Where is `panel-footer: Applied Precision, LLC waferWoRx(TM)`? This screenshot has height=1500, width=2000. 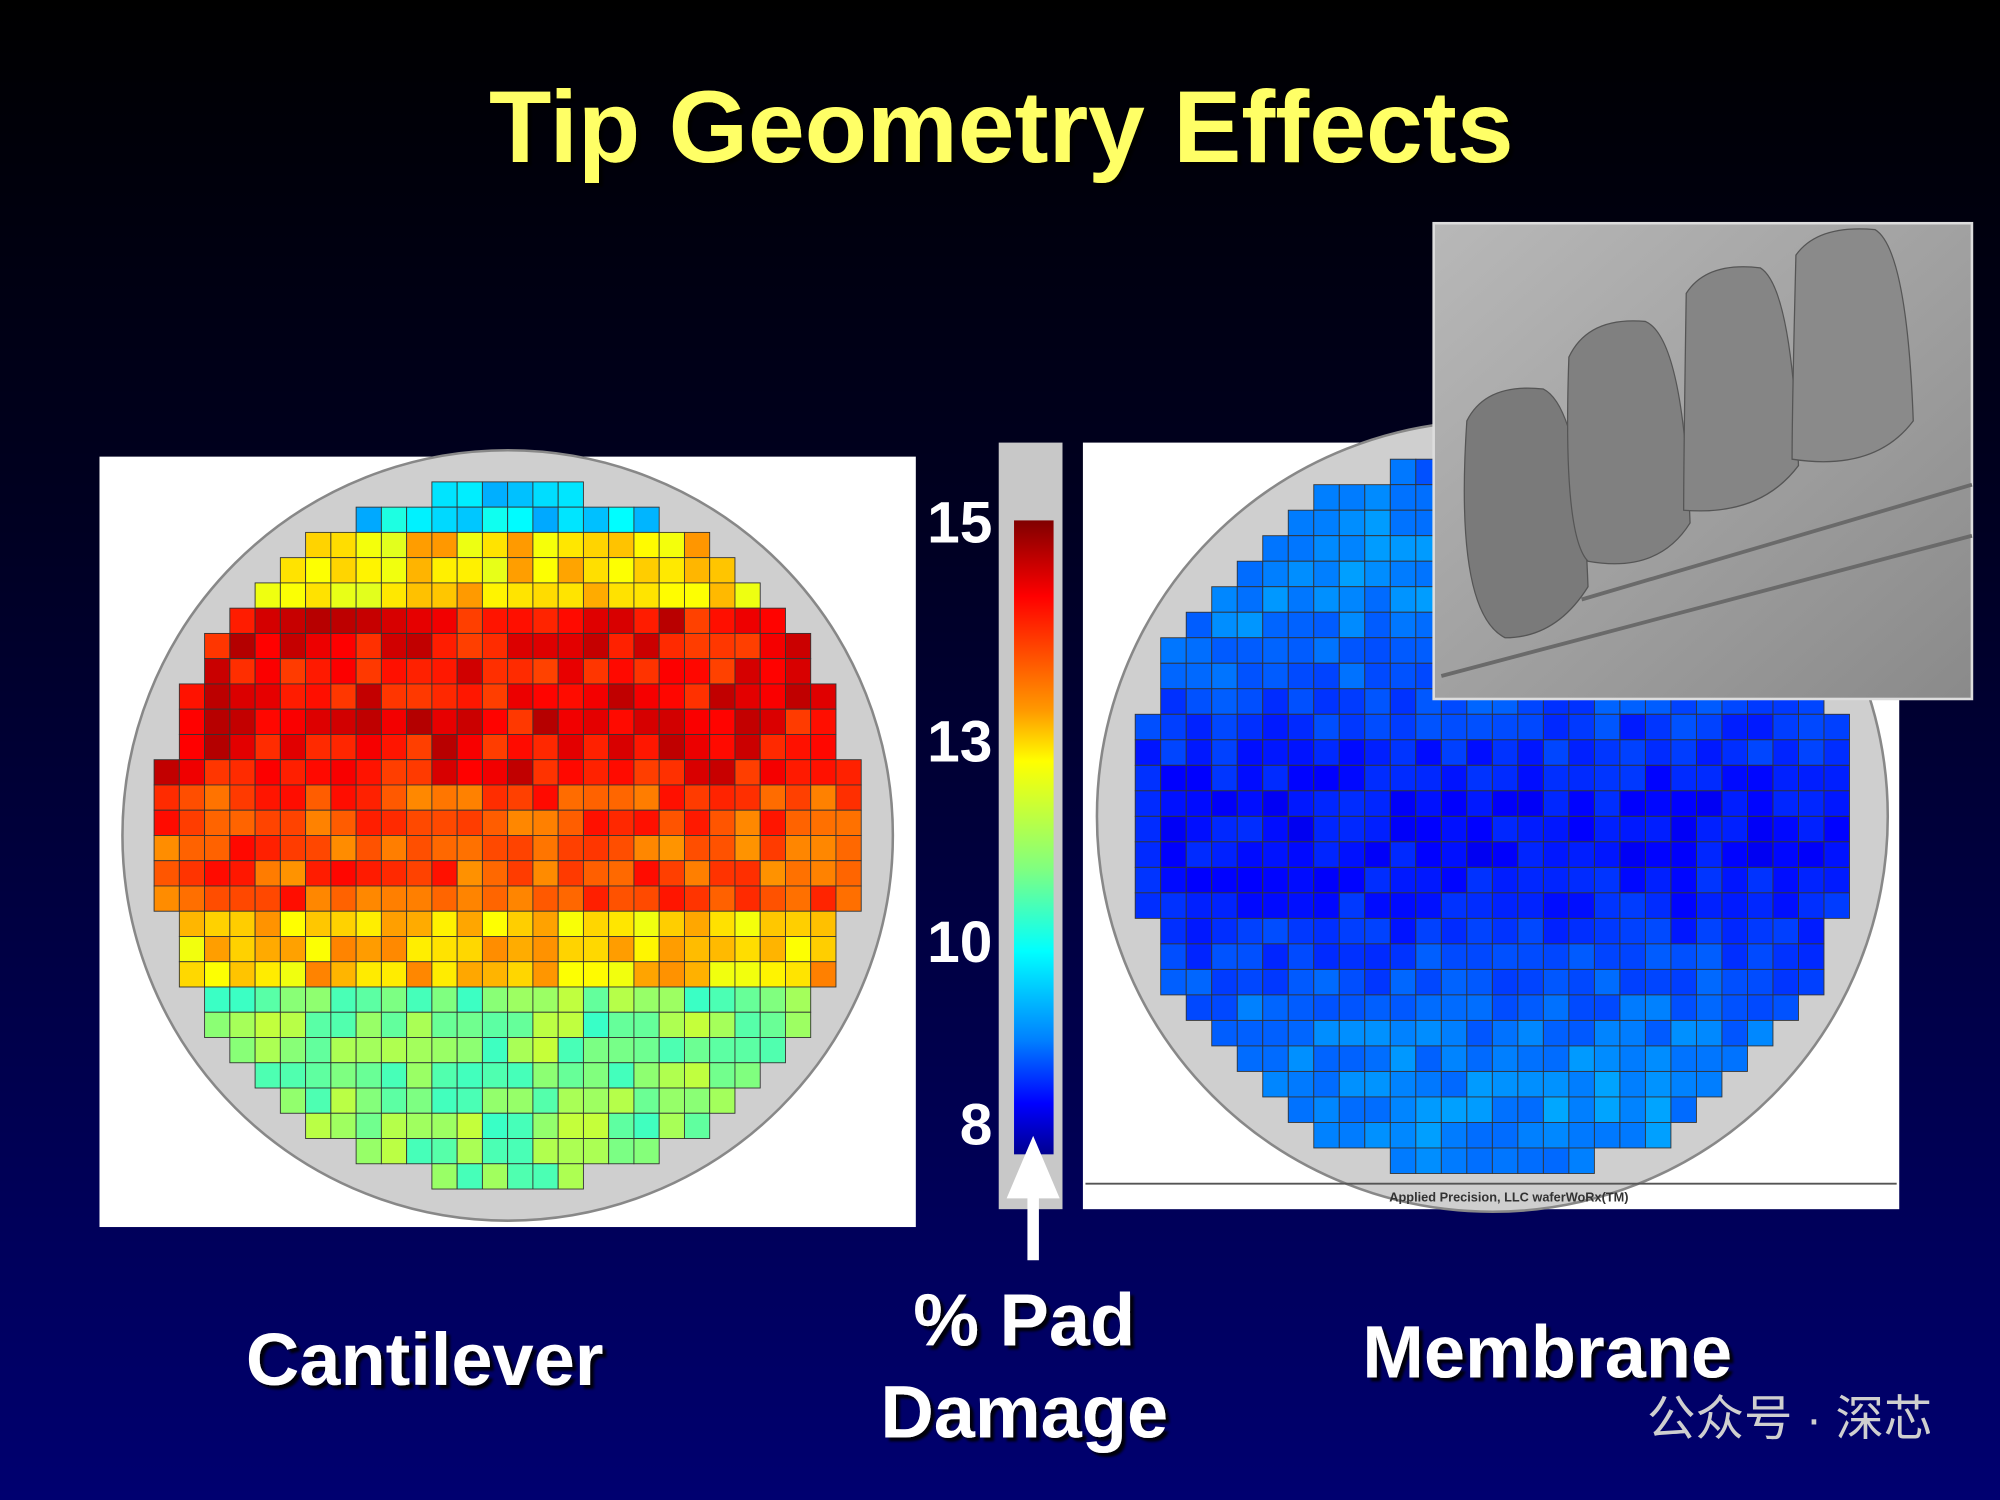
panel-footer: Applied Precision, LLC waferWoRx(TM) is located at coordinates (1508, 1197).